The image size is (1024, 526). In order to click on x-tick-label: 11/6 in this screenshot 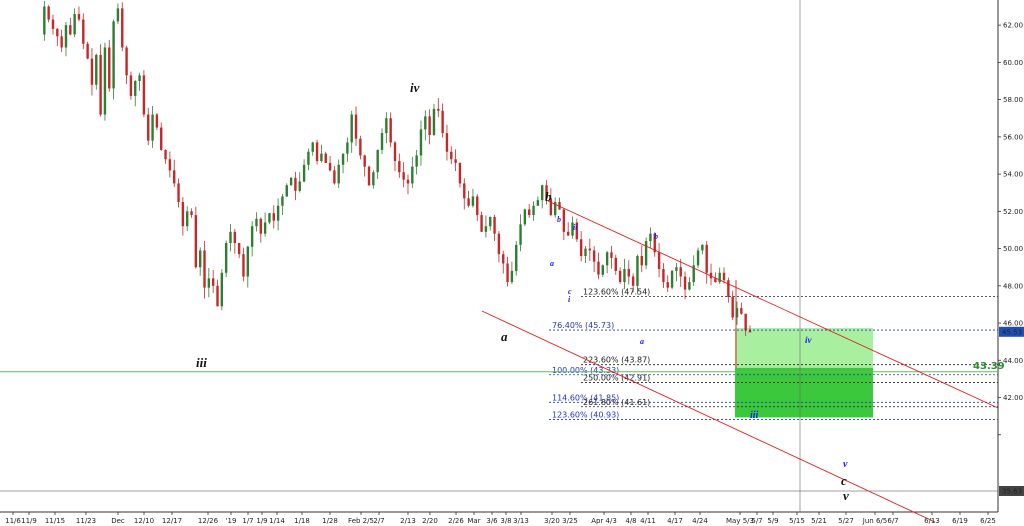, I will do `click(13, 521)`.